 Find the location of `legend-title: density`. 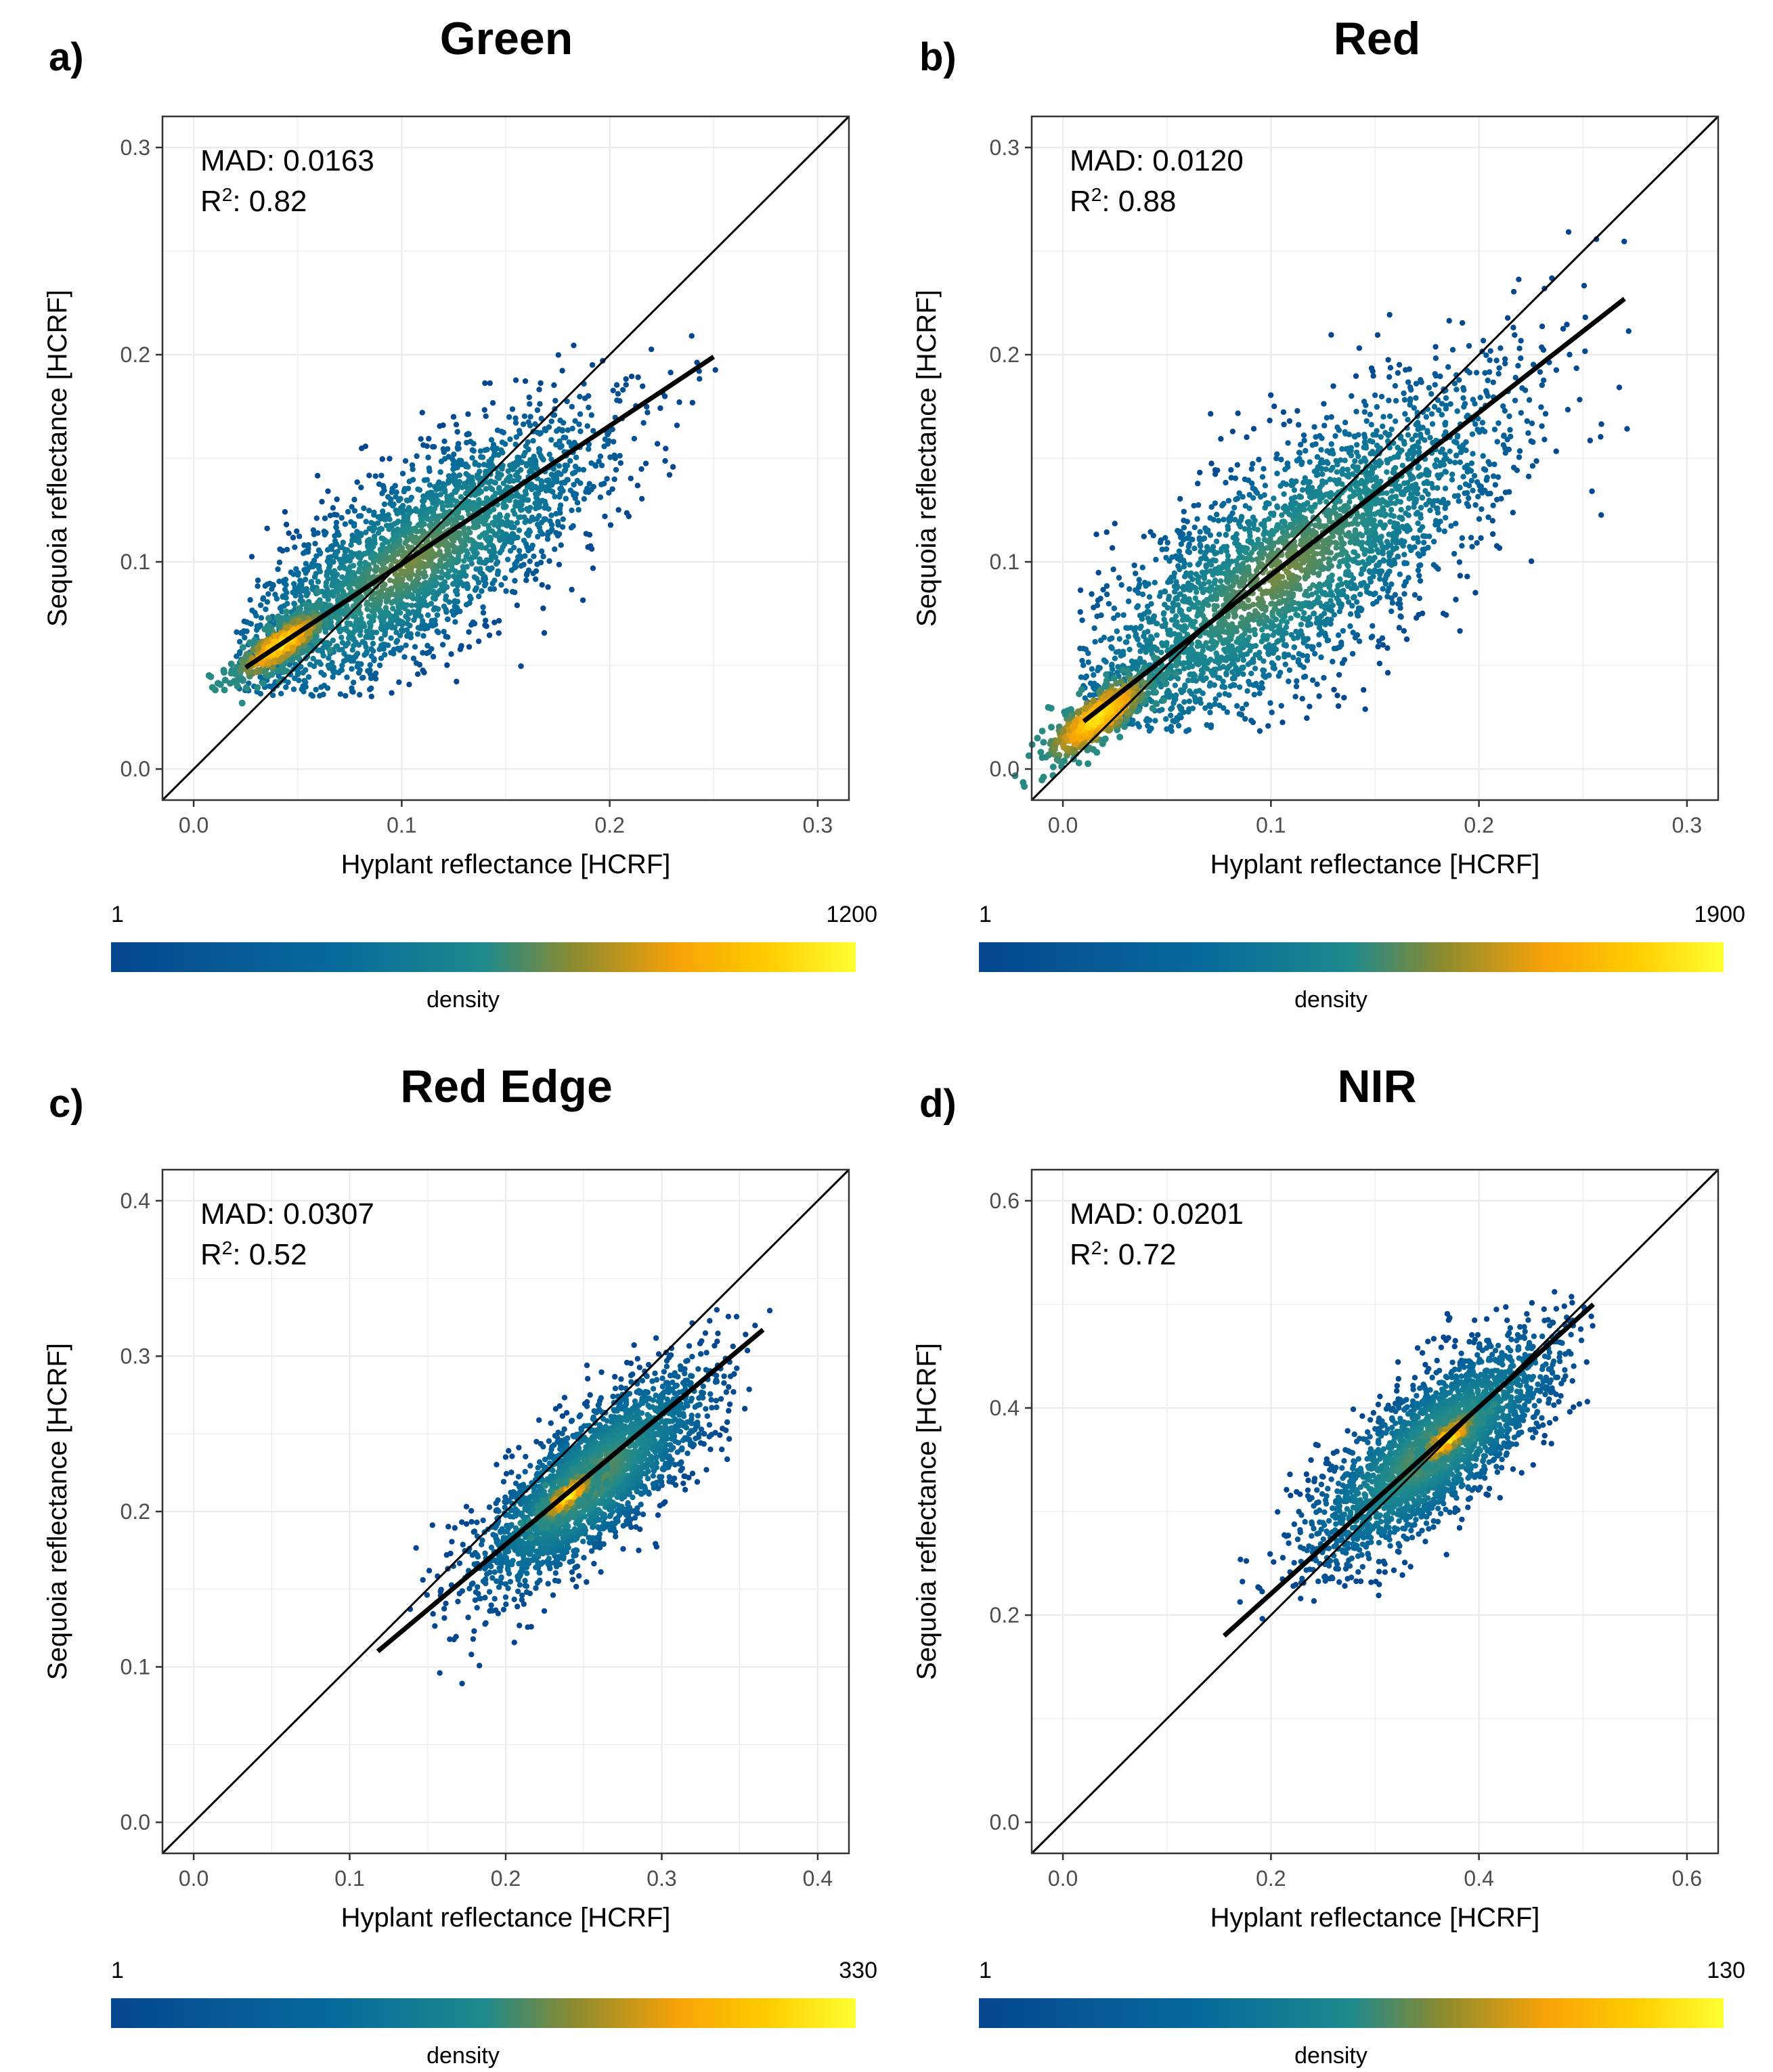

legend-title: density is located at coordinates (463, 1000).